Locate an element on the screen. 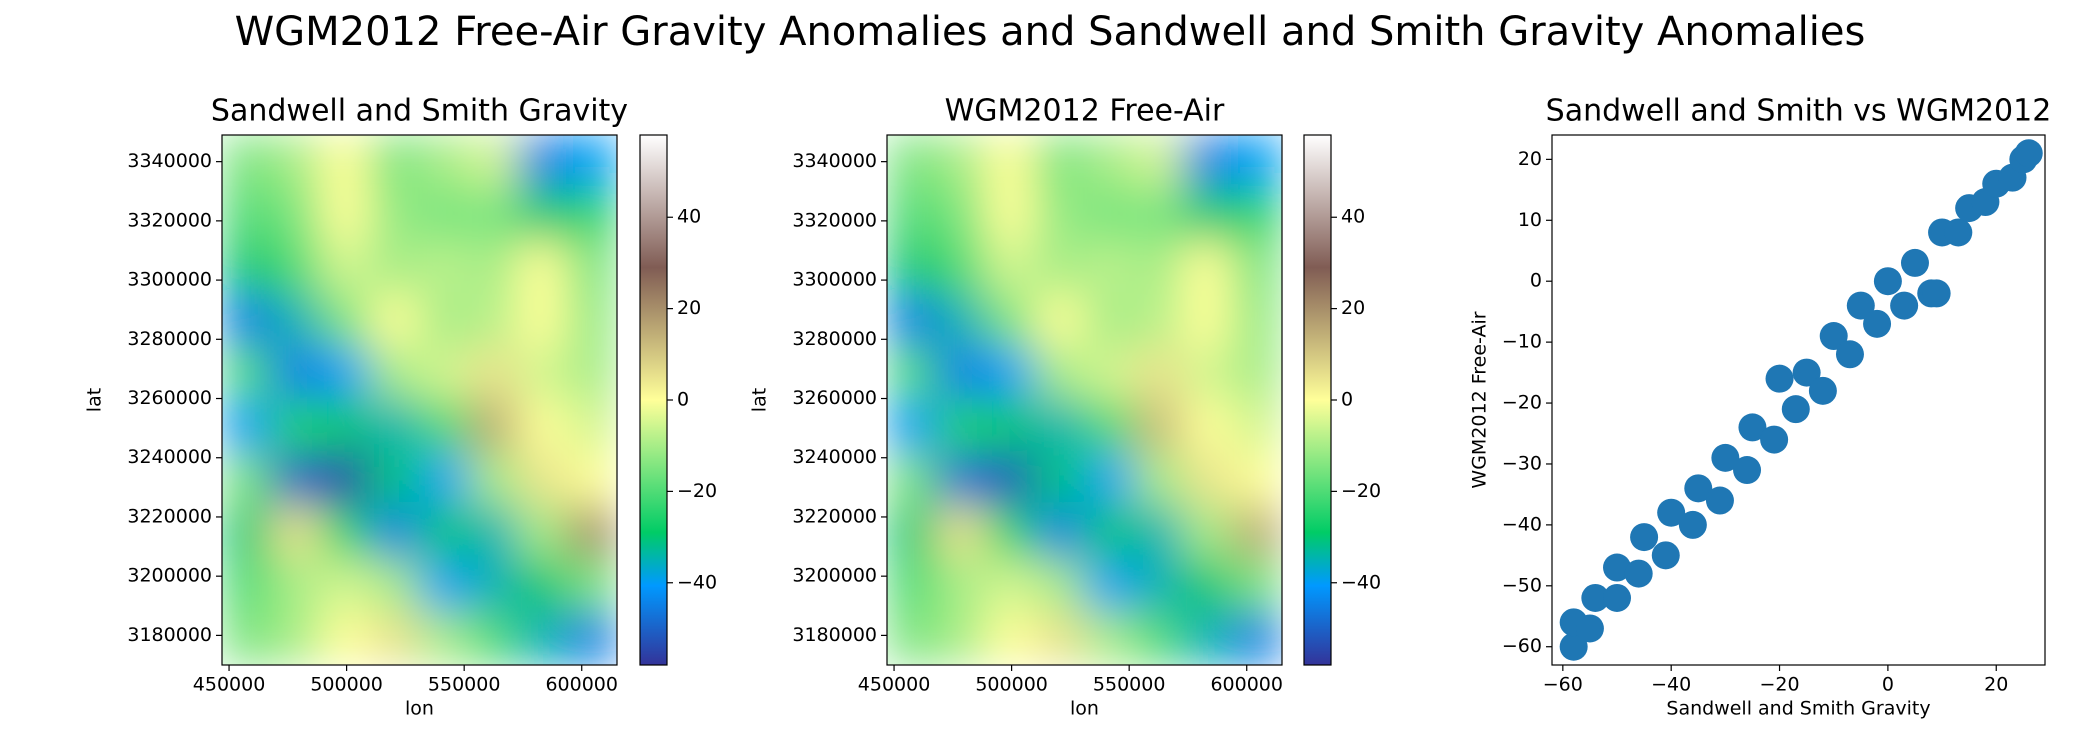 This screenshot has height=750, width=2100. x-tick-label: −20 is located at coordinates (1779, 685).